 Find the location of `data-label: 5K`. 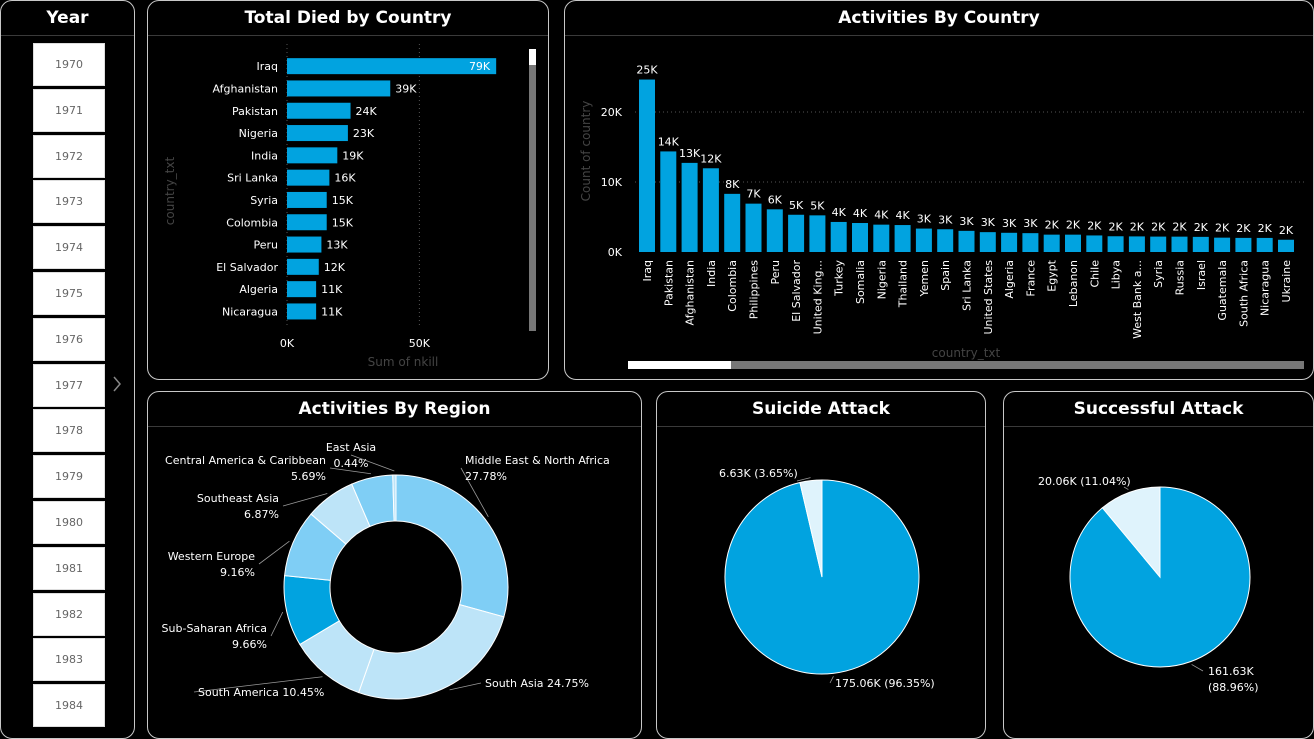

data-label: 5K is located at coordinates (817, 205).